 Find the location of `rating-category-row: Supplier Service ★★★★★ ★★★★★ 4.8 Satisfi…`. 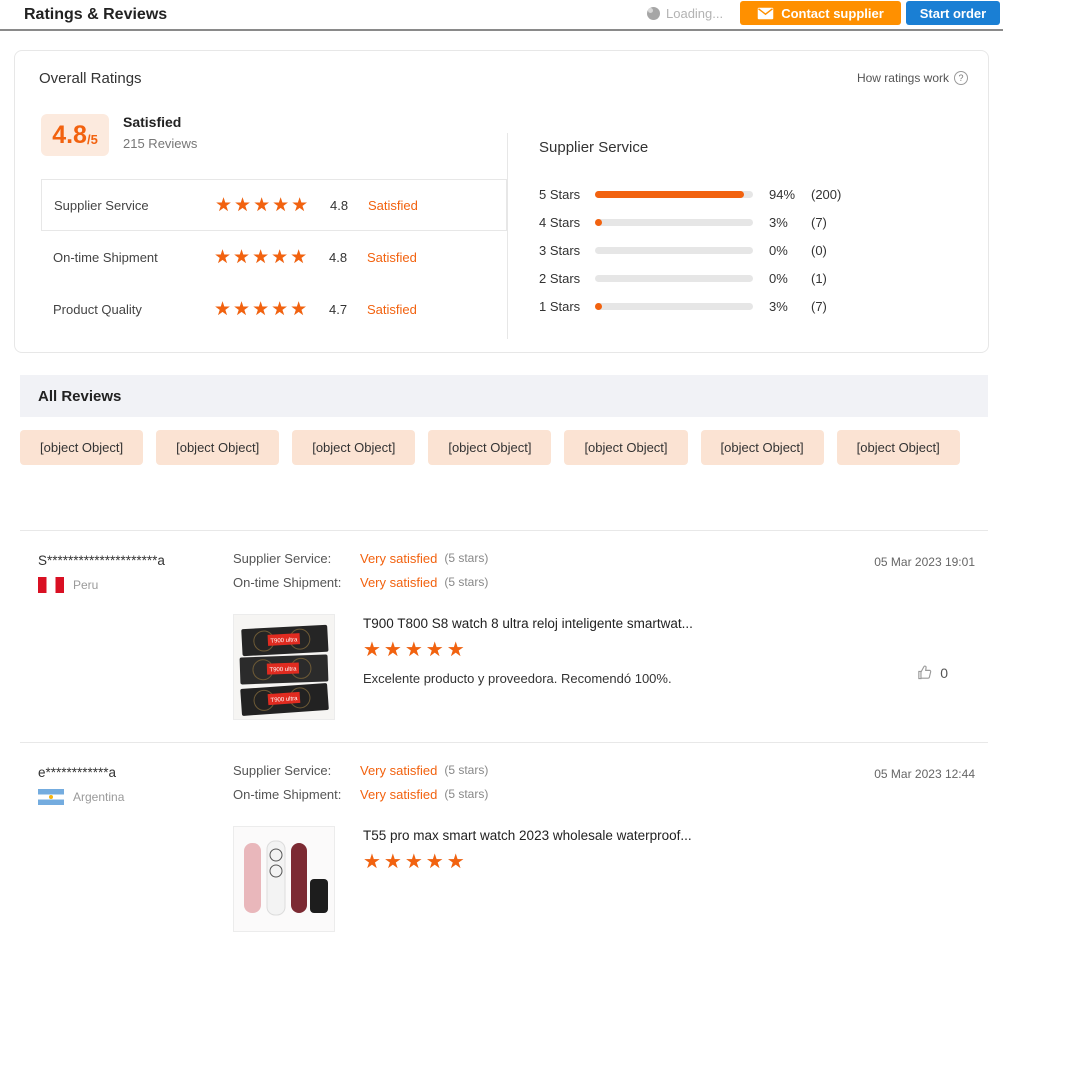

rating-category-row: Supplier Service ★★★★★ ★★★★★ 4.8 Satisfi… is located at coordinates (274, 205).